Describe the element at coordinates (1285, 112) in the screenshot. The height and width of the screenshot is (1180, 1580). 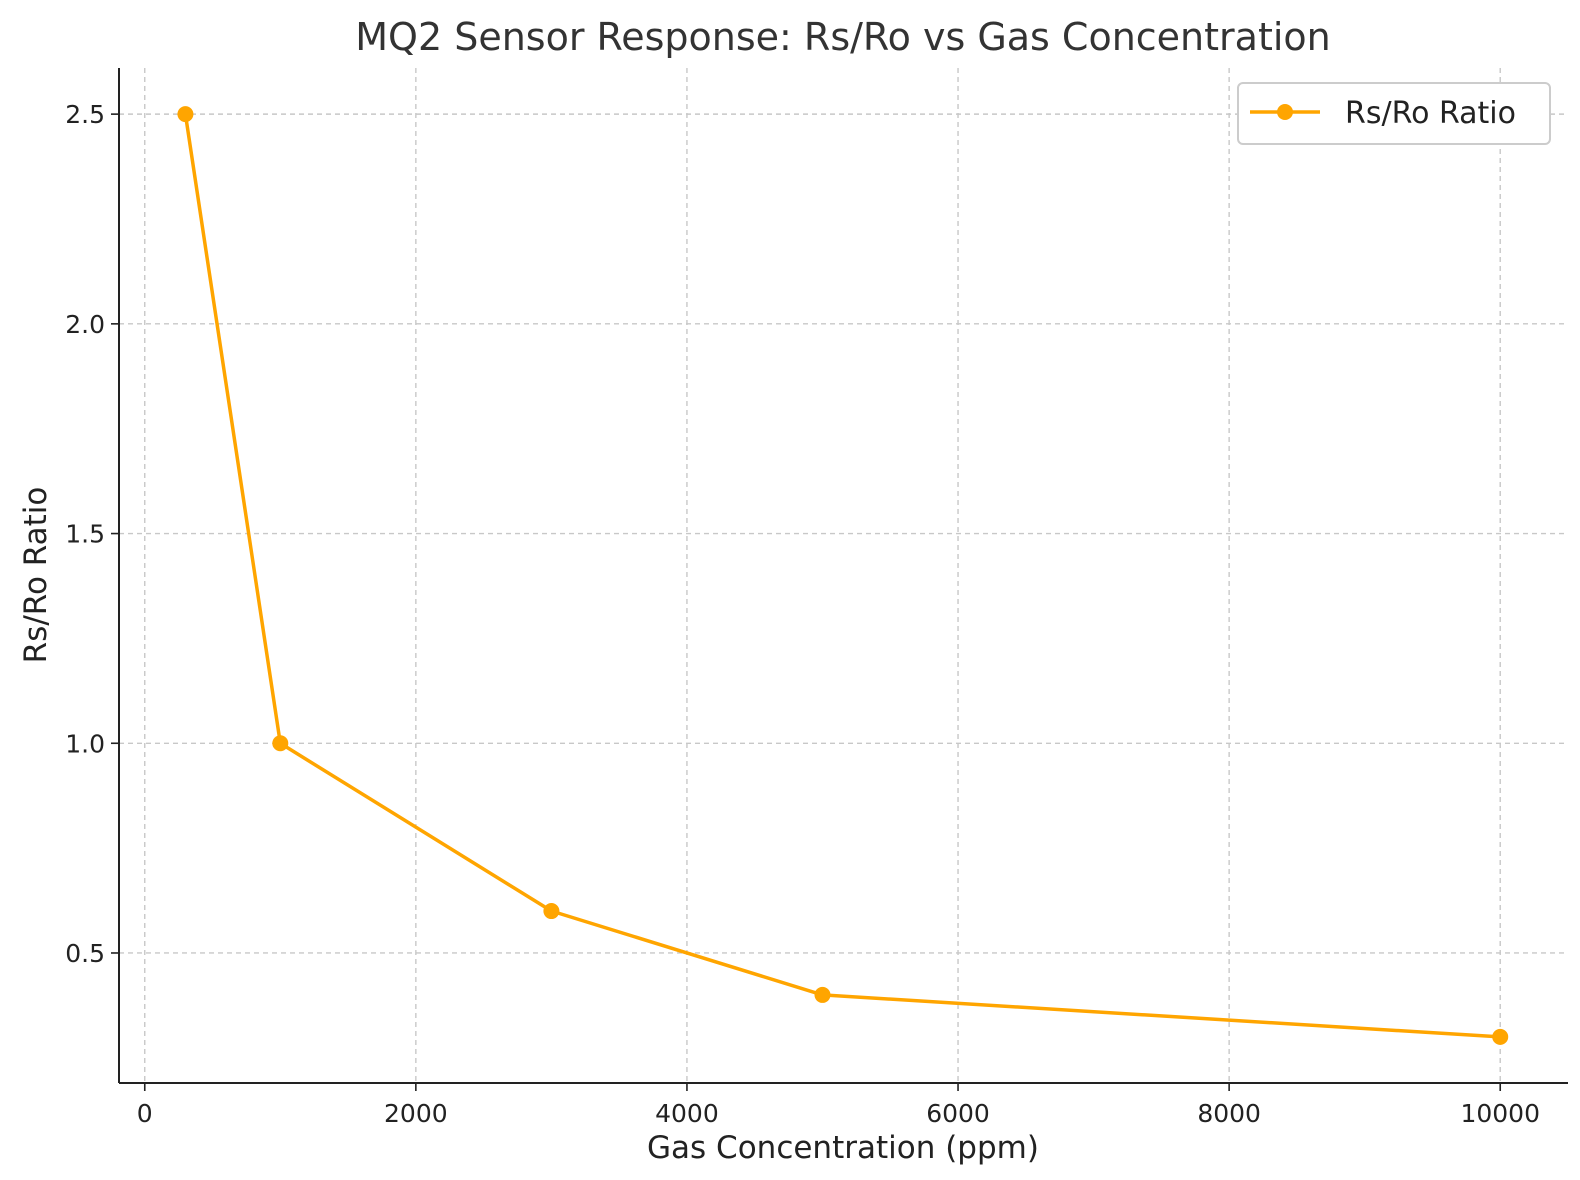
I see `legend-marker-swatch` at that location.